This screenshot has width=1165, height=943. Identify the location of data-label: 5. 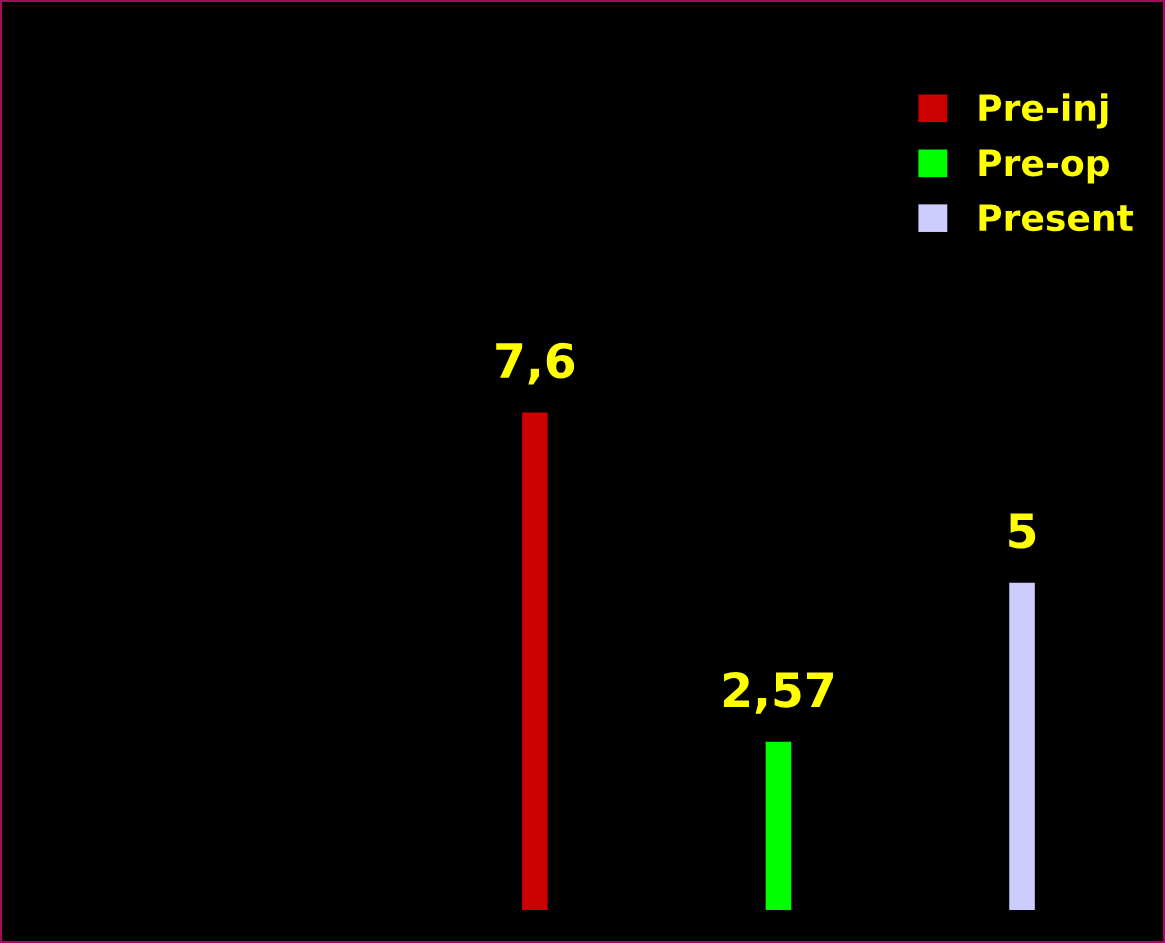
(1022, 531).